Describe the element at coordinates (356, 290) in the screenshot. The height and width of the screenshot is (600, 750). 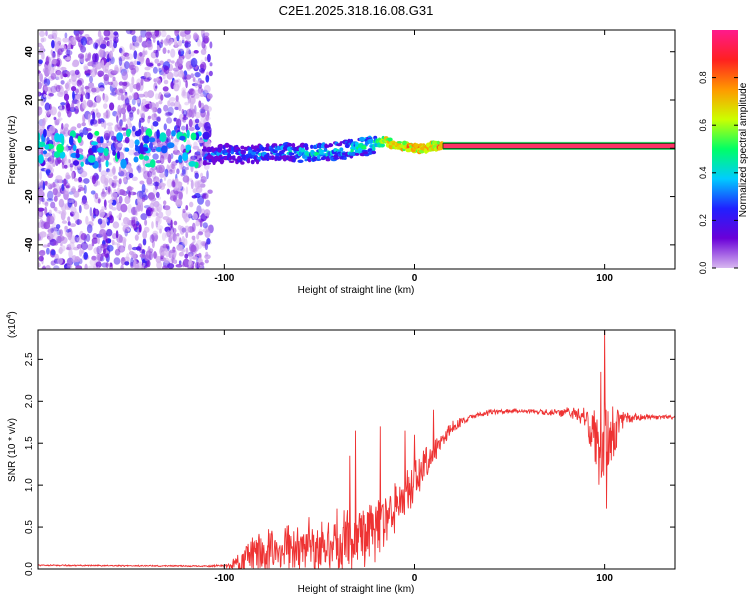
I see `spectrogram-xlabel: Height of straight line (km)` at that location.